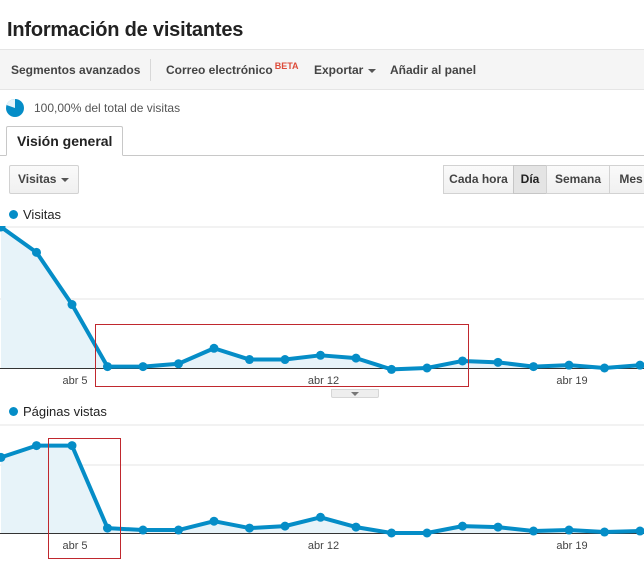  I want to click on chart-collapse-handle, so click(355, 393).